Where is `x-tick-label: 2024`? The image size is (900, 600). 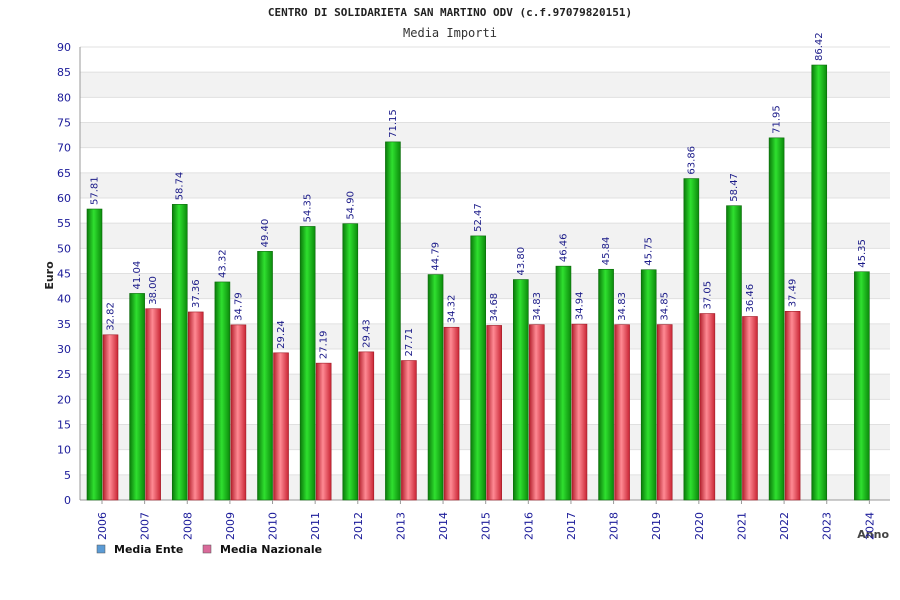 x-tick-label: 2024 is located at coordinates (869, 526).